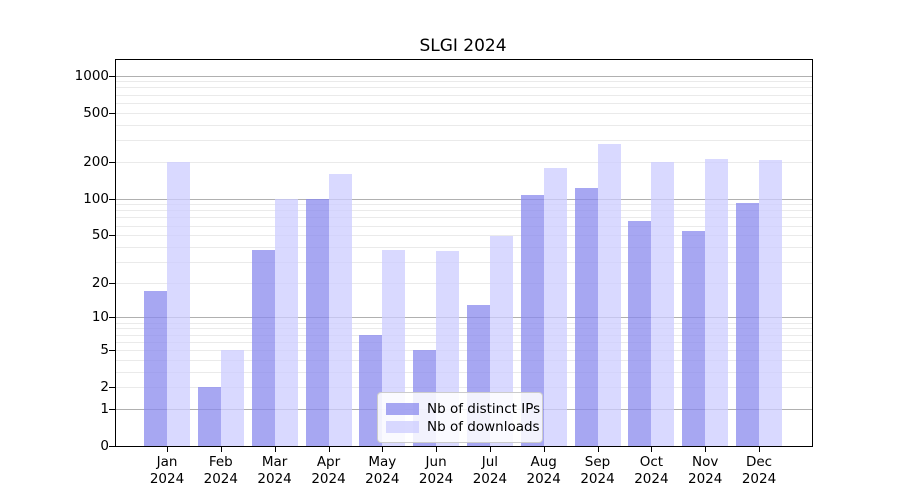  What do you see at coordinates (96, 161) in the screenshot?
I see `y-tick-label-200: 200` at bounding box center [96, 161].